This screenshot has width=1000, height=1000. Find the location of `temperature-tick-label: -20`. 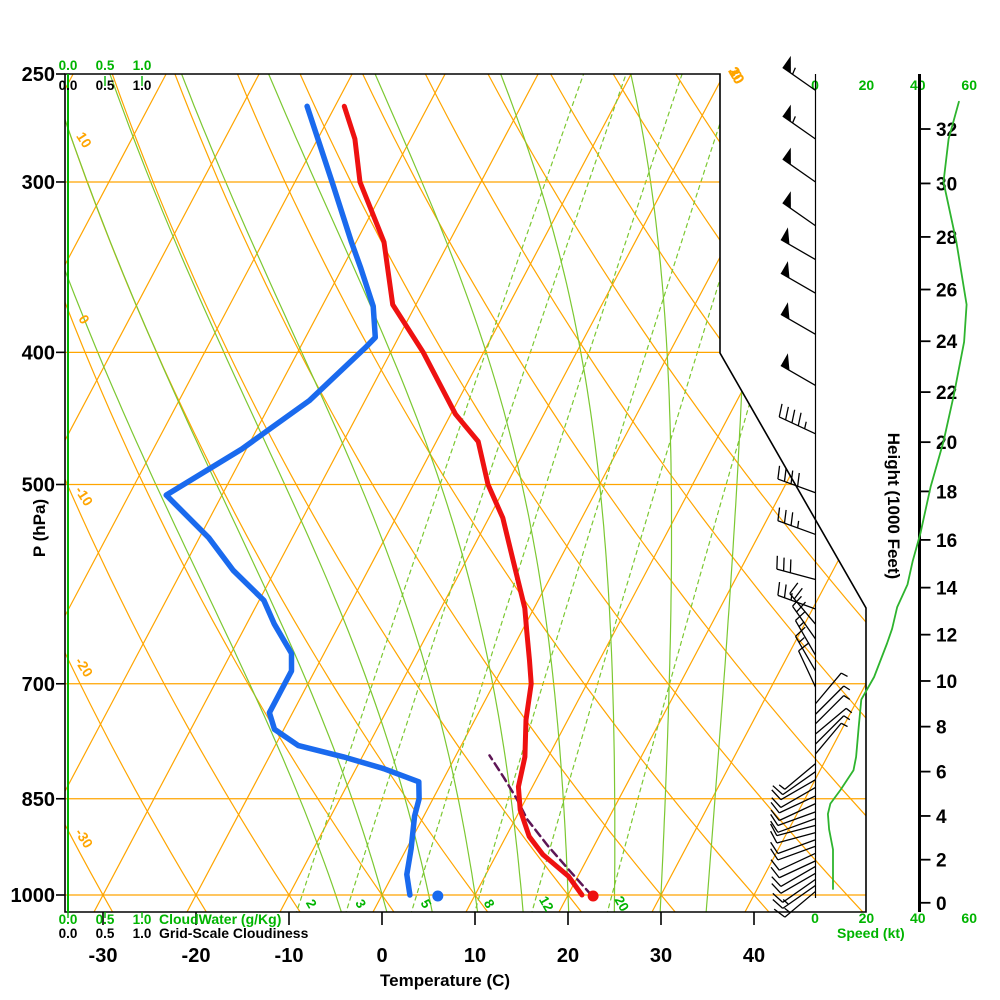

temperature-tick-label: -20 is located at coordinates (196, 956).